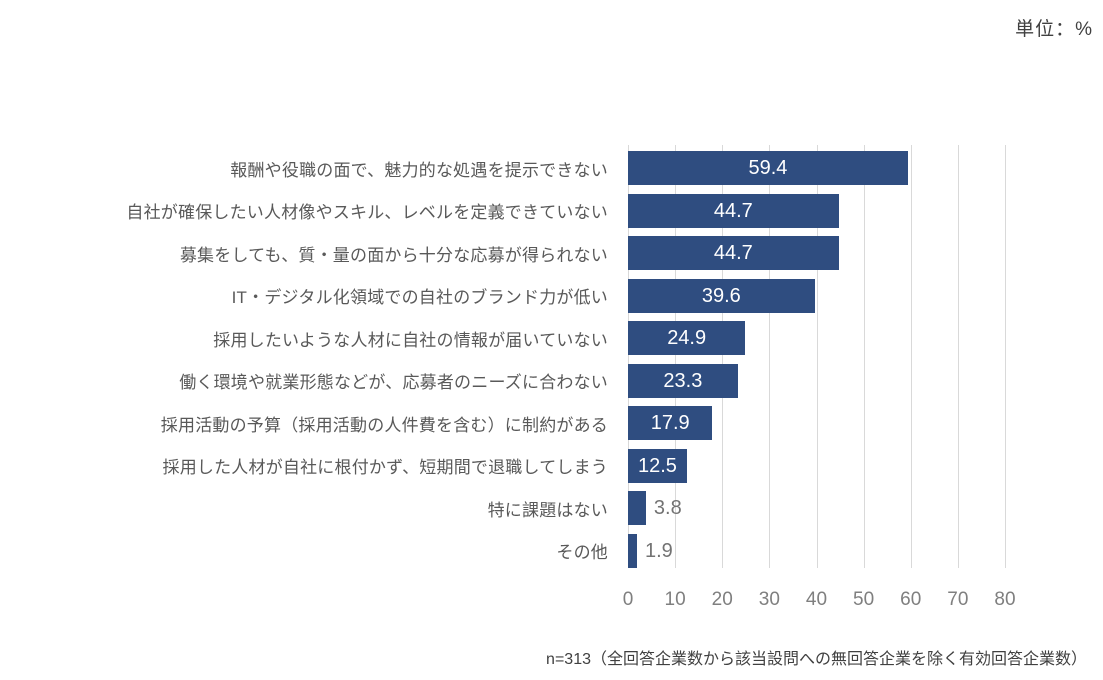 This screenshot has height=680, width=1103. What do you see at coordinates (864, 599) in the screenshot?
I see `x-tick-label: 50` at bounding box center [864, 599].